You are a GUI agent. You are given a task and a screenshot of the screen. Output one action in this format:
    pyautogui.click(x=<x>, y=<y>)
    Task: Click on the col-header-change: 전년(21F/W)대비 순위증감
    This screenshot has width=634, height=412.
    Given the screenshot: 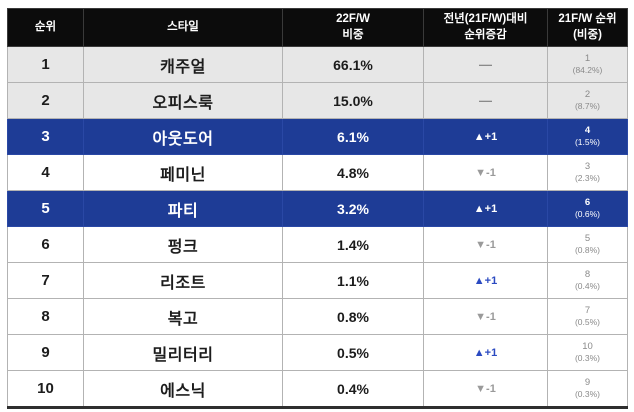 What is the action you would take?
    pyautogui.click(x=485, y=27)
    